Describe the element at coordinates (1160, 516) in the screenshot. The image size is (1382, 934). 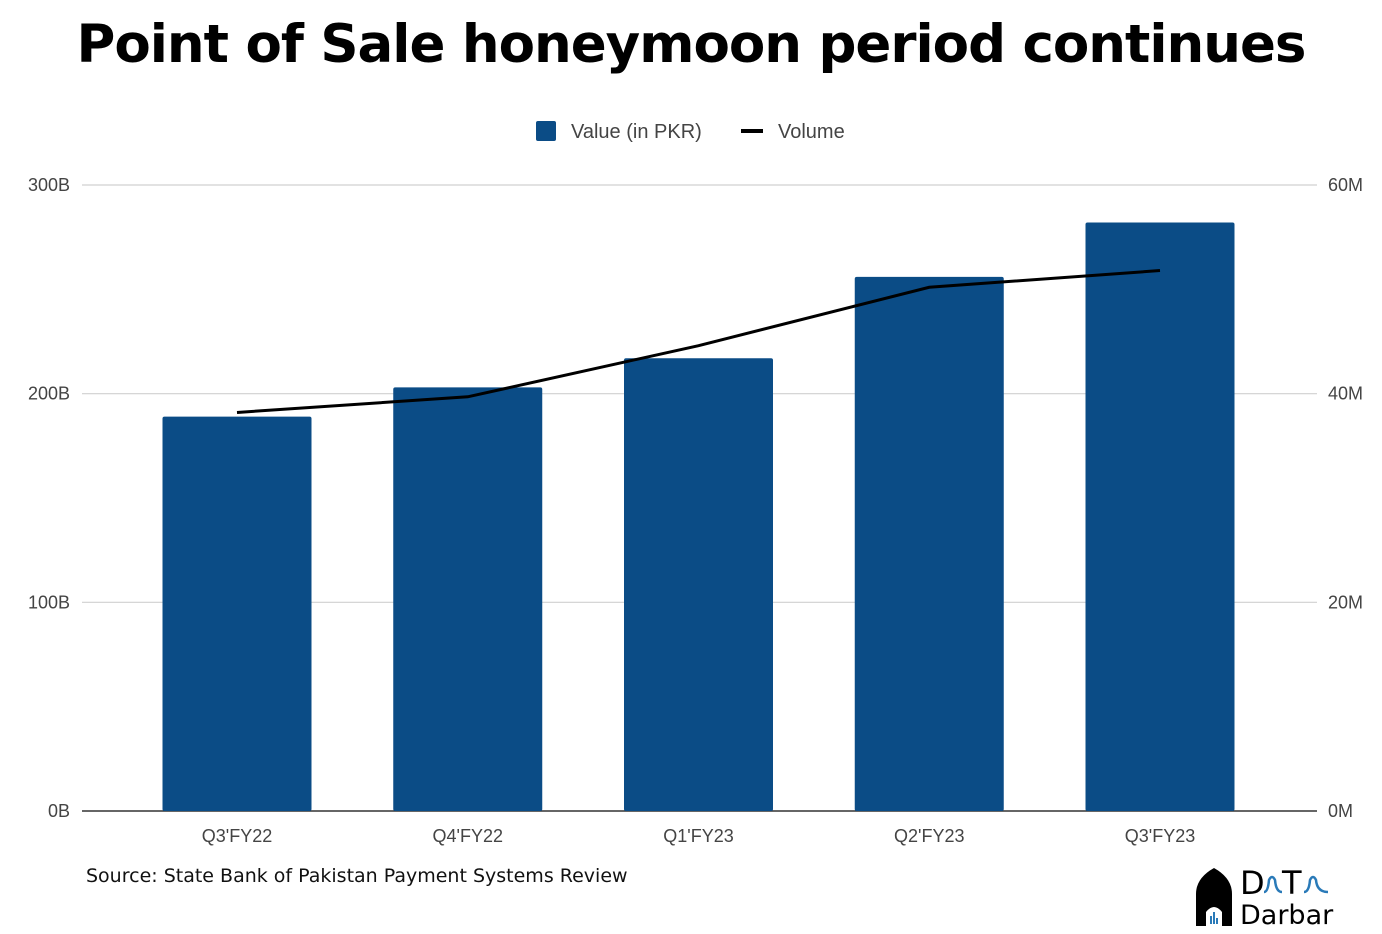
I see `bar-Q3'FY23` at that location.